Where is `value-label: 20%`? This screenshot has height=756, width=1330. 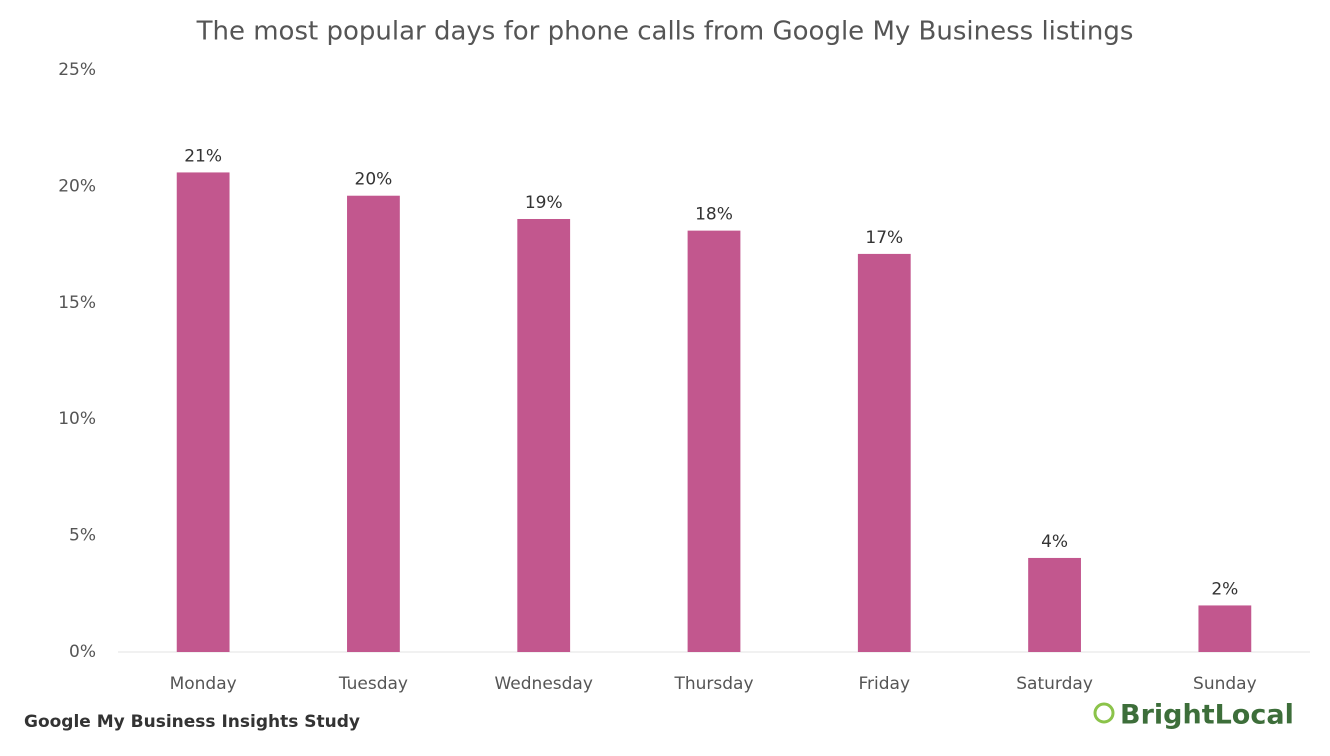
value-label: 20% is located at coordinates (374, 180).